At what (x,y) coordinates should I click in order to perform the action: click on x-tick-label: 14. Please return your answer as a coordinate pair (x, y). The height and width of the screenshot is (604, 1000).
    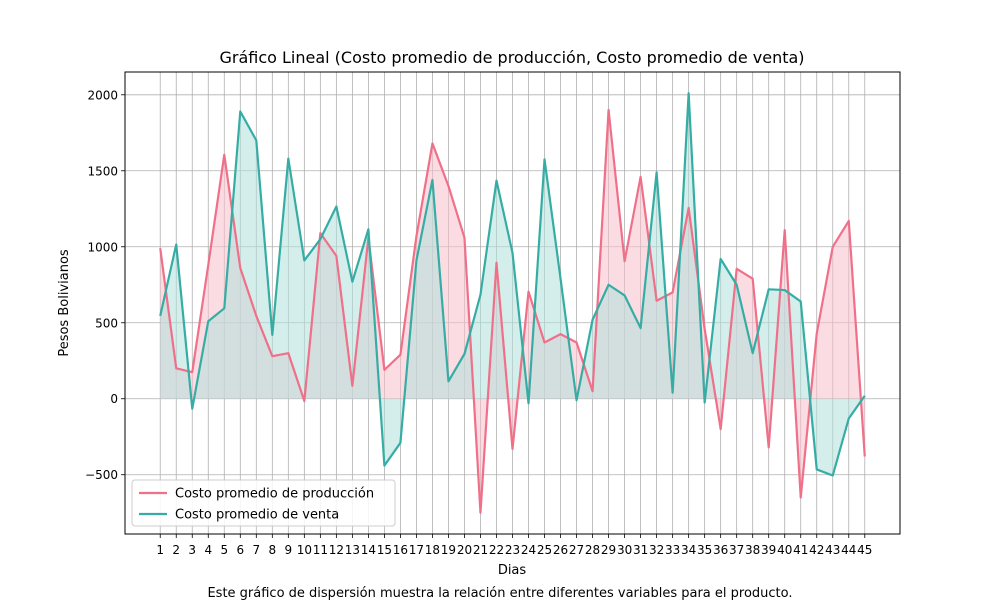
    Looking at the image, I should click on (368, 550).